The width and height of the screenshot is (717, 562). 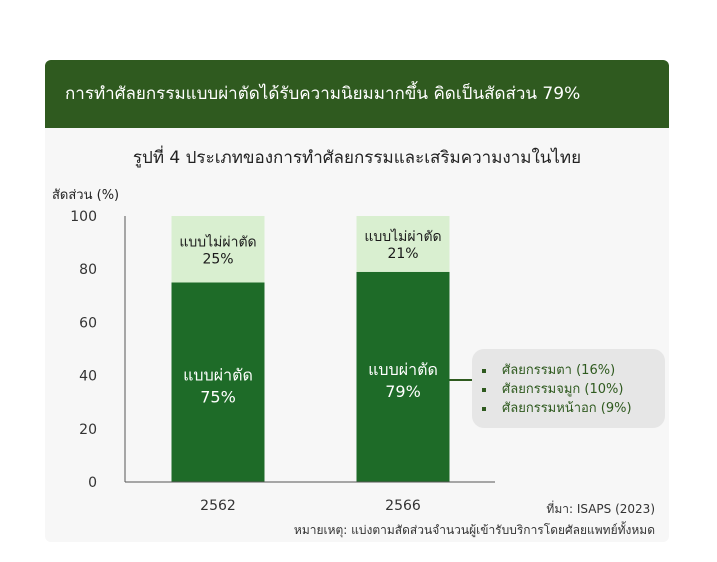 I want to click on breakdown-label: ศัลยกรรมจมูก (10%), so click(x=563, y=389).